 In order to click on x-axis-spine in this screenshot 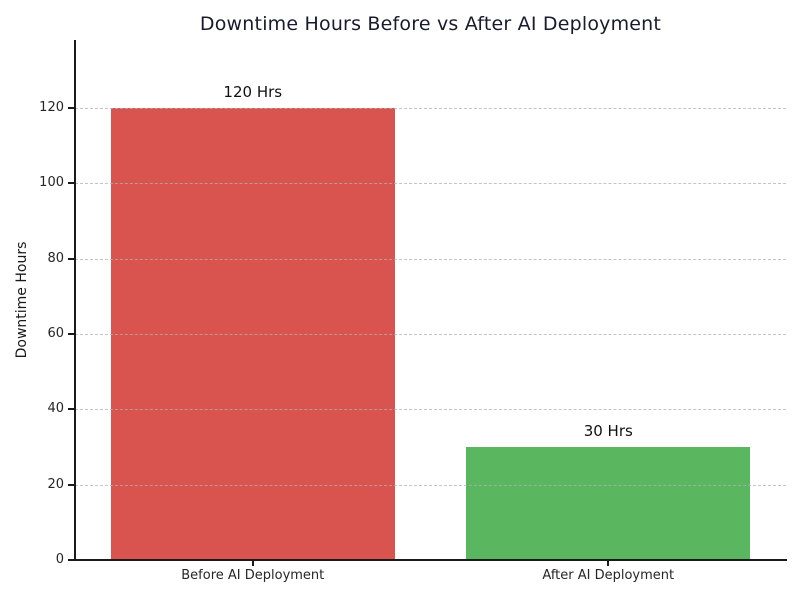, I will do `click(430, 560)`.